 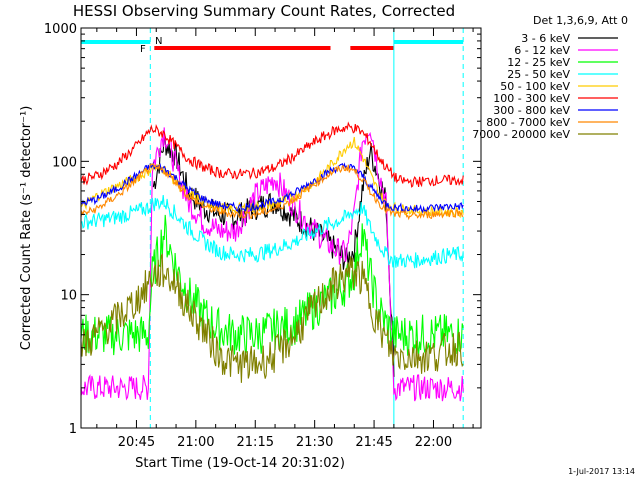 What do you see at coordinates (373, 442) in the screenshot?
I see `x-tick-label: 21:45` at bounding box center [373, 442].